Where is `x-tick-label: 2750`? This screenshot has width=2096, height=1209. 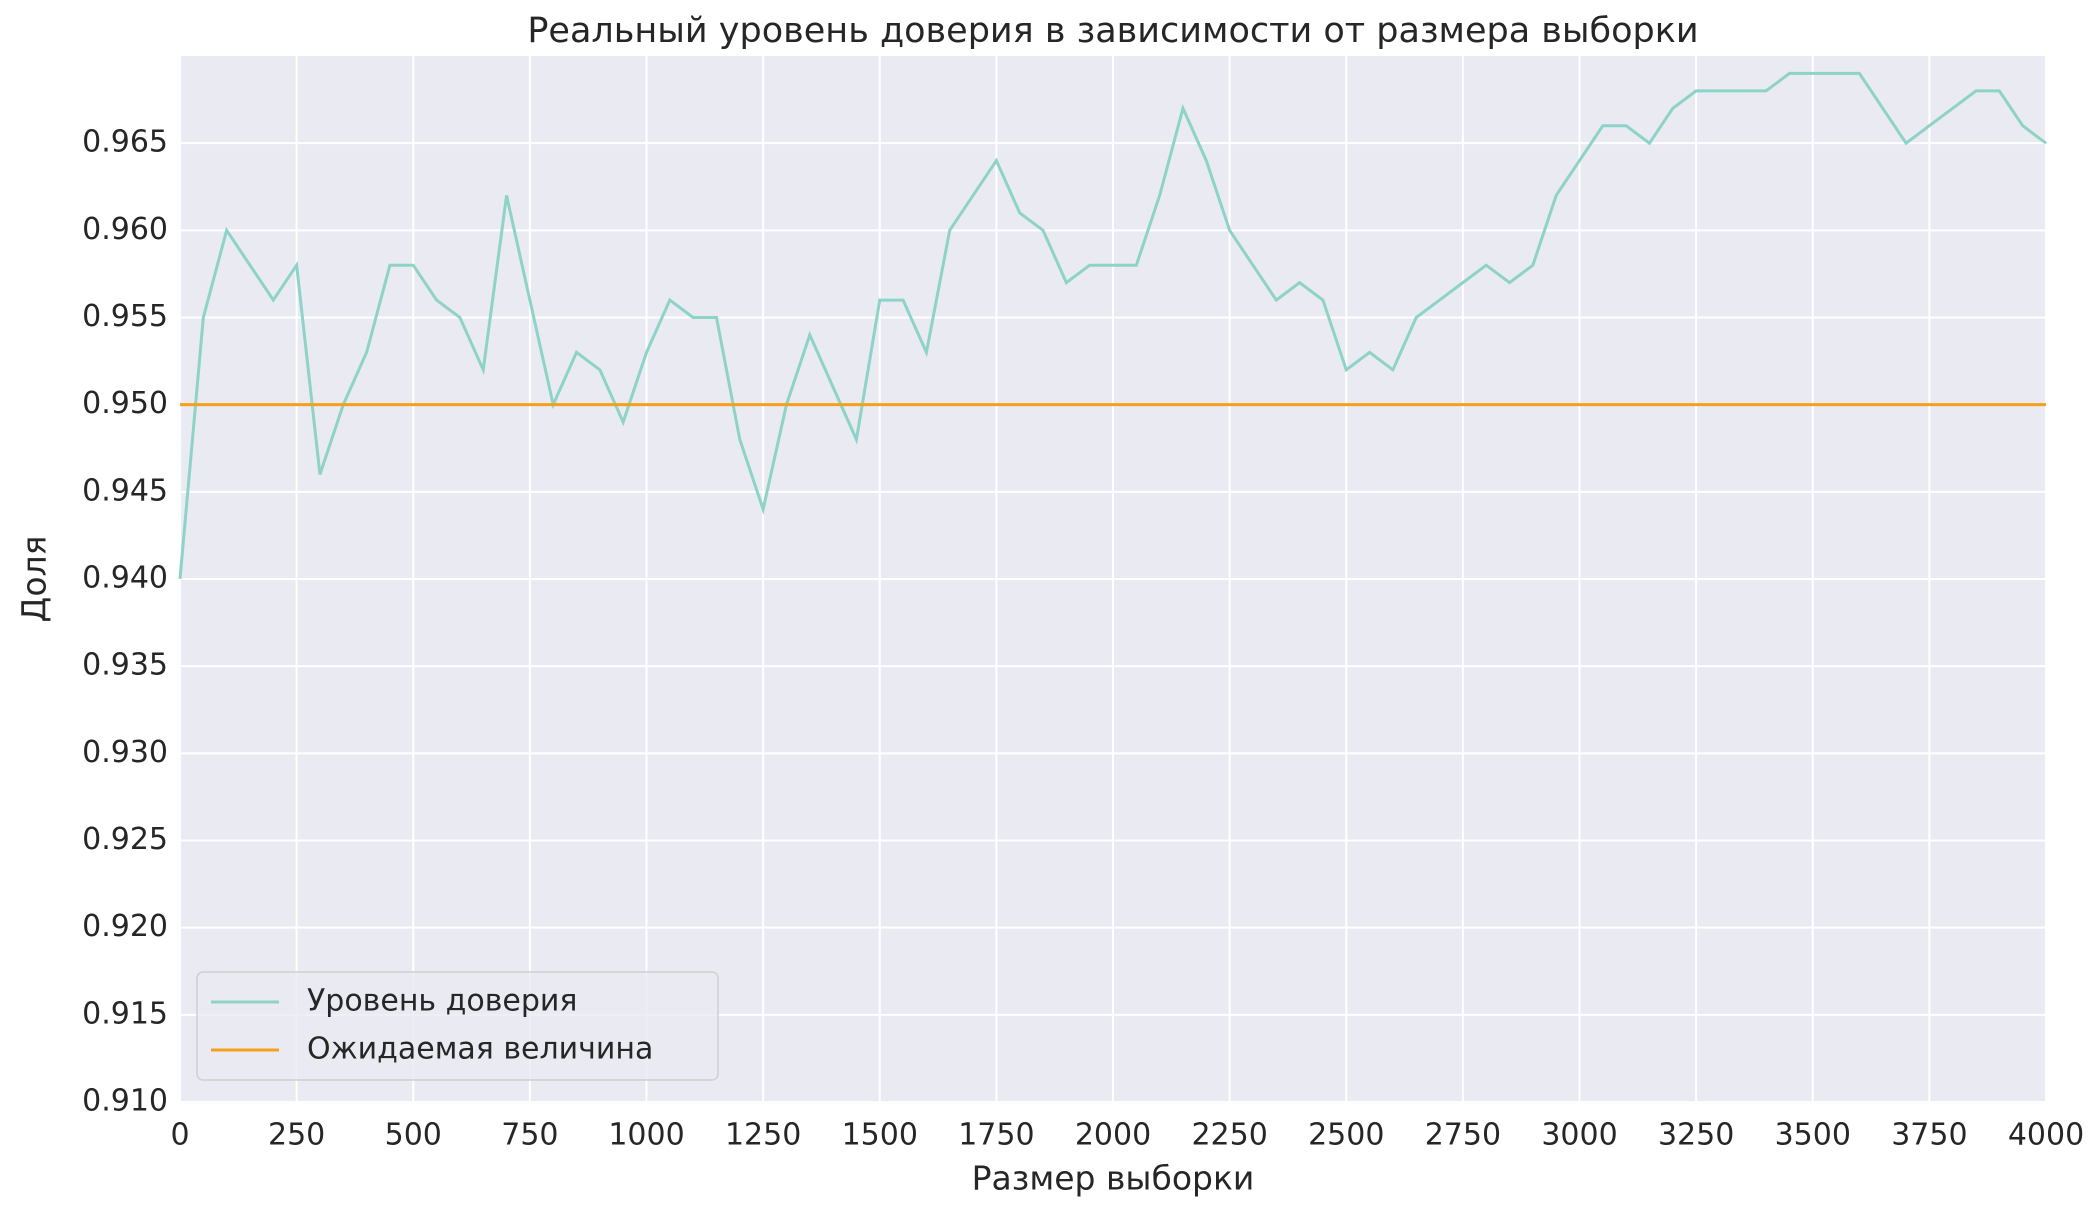 x-tick-label: 2750 is located at coordinates (1463, 1135).